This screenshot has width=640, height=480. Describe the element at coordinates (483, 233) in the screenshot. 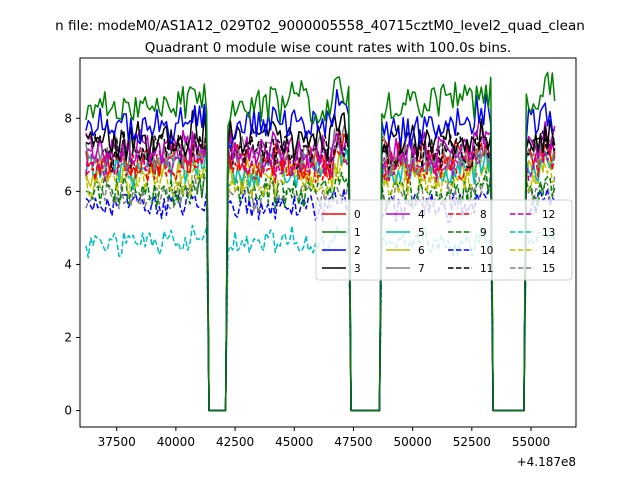

I see `legend-label-9: 9` at that location.